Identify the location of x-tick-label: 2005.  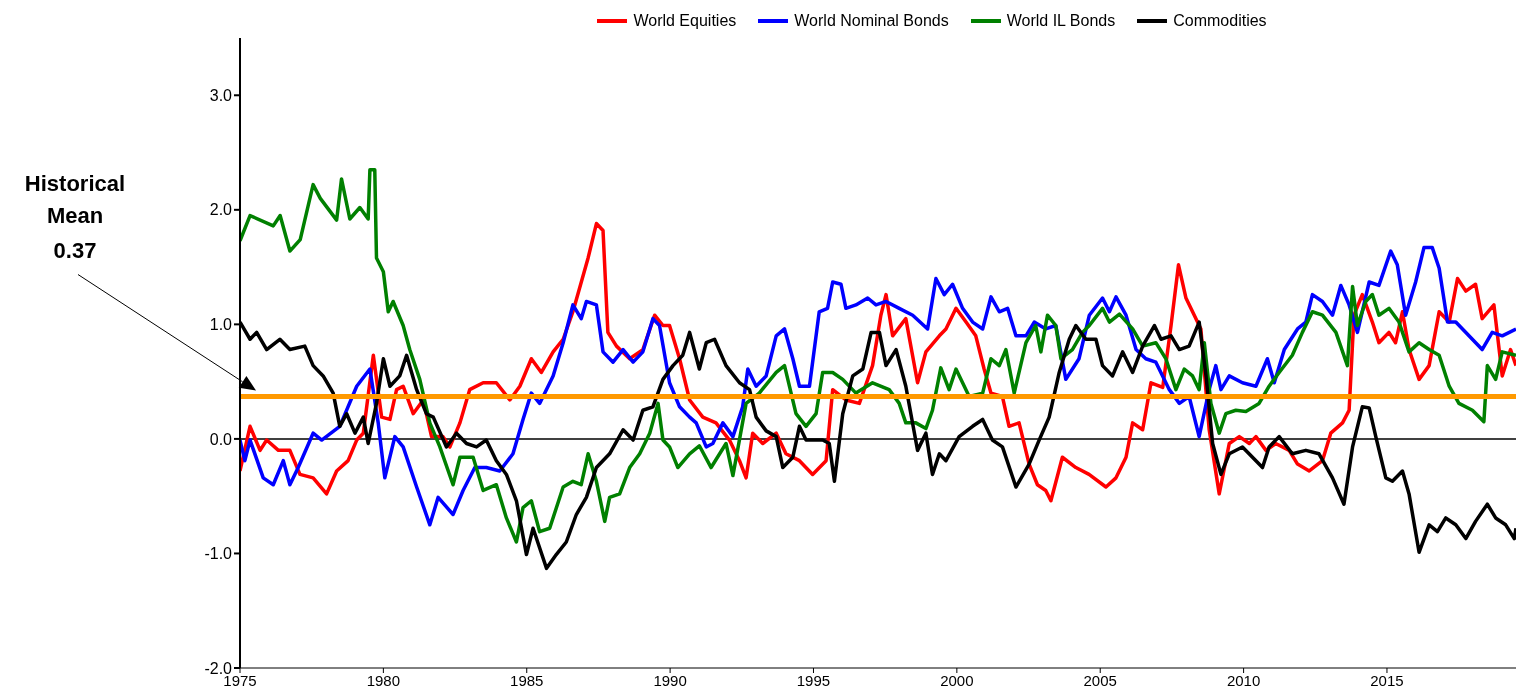
(1100, 680).